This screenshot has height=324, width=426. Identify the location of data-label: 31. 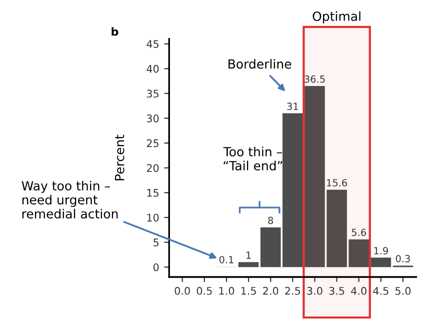
(292, 106).